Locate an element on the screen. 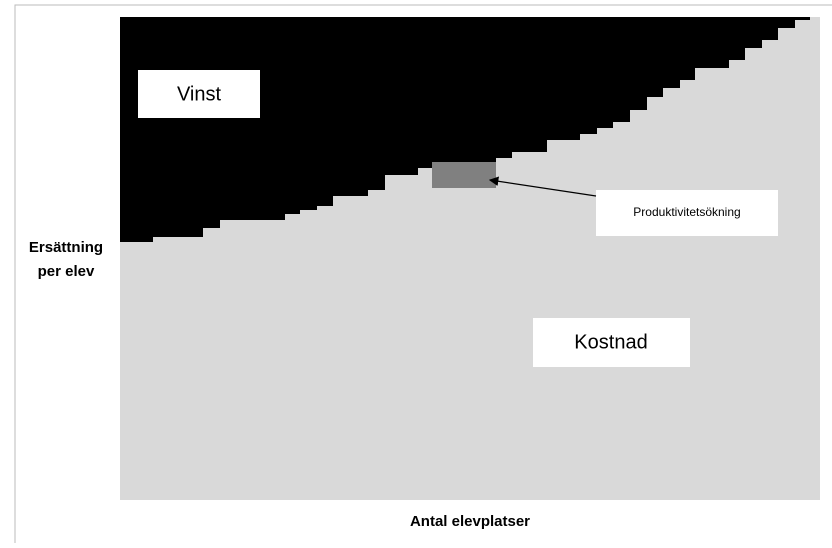 The width and height of the screenshot is (832, 548). arrow is located at coordinates (542, 186).